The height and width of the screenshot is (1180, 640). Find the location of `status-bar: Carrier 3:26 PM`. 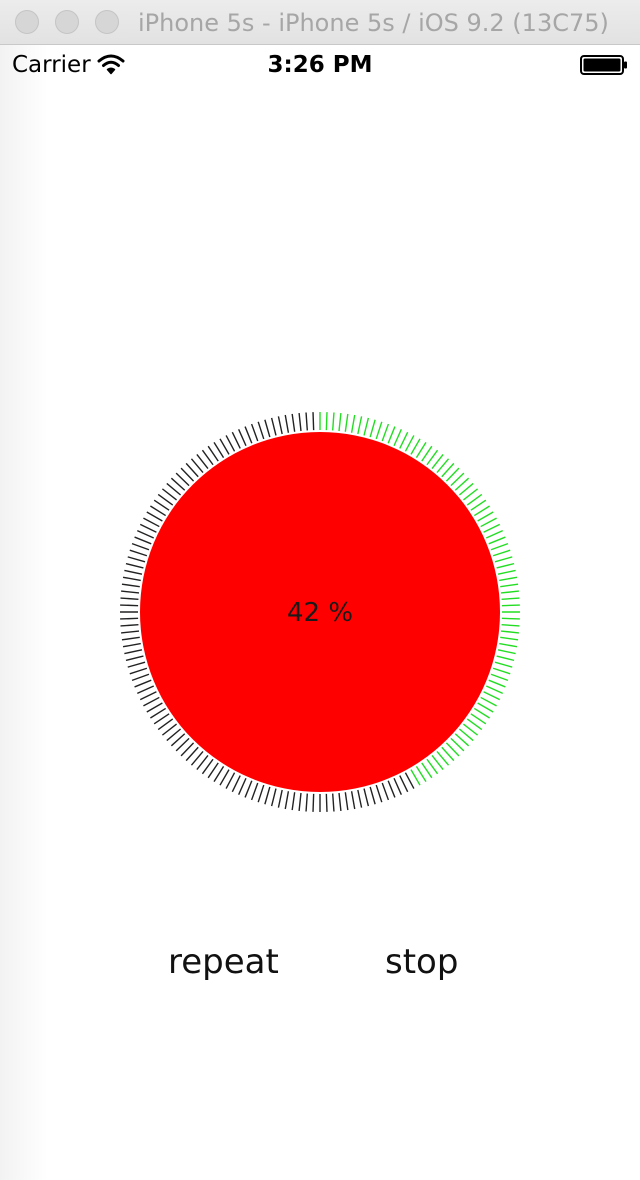

status-bar: Carrier 3:26 PM is located at coordinates (320, 65).